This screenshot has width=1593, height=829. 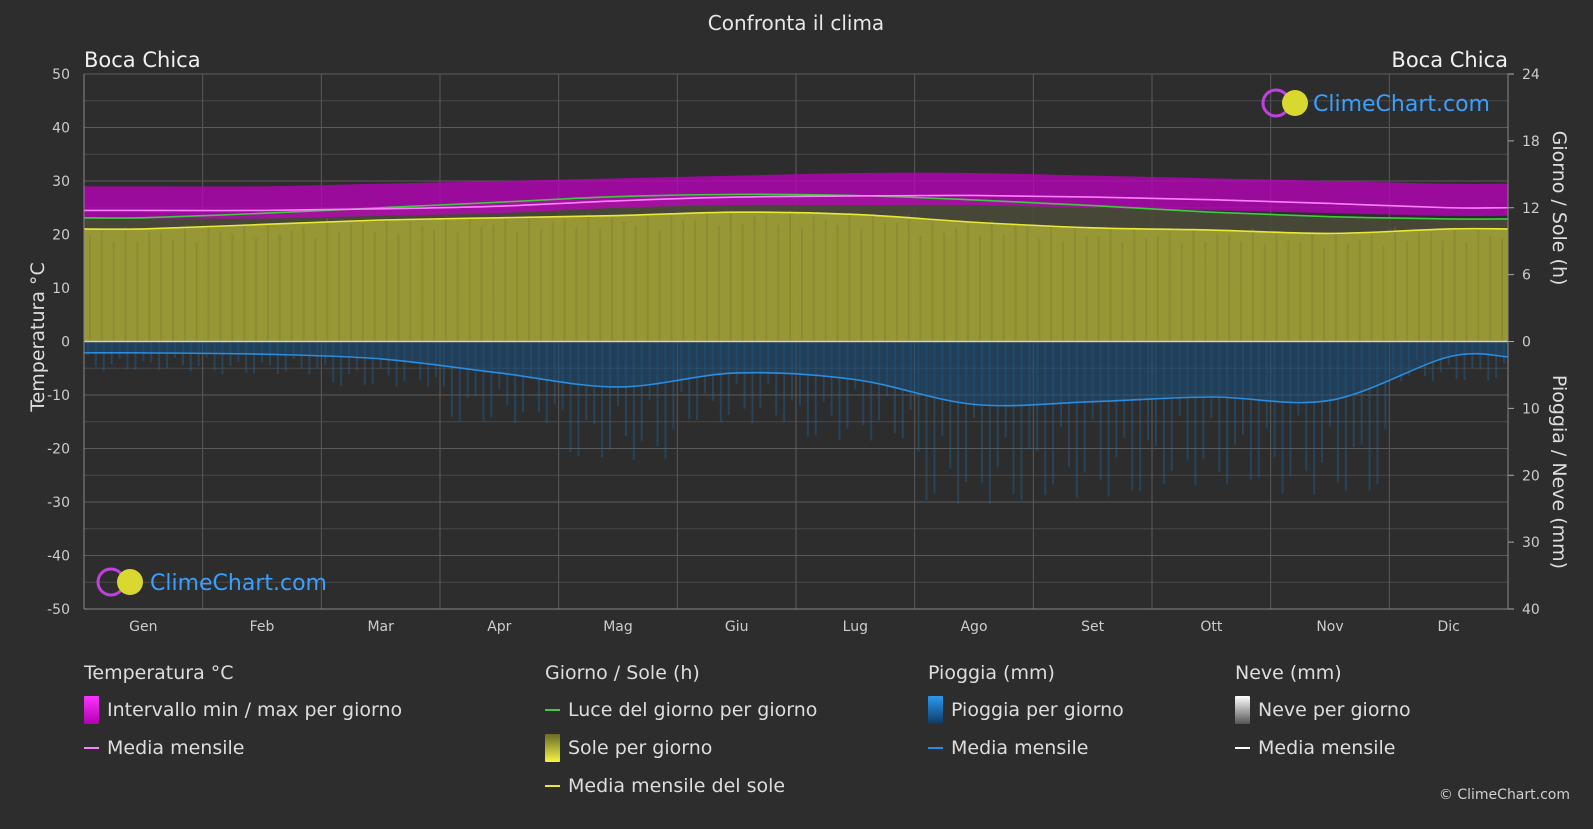 I want to click on legend-temp-mean-label: Media mensile, so click(x=176, y=748).